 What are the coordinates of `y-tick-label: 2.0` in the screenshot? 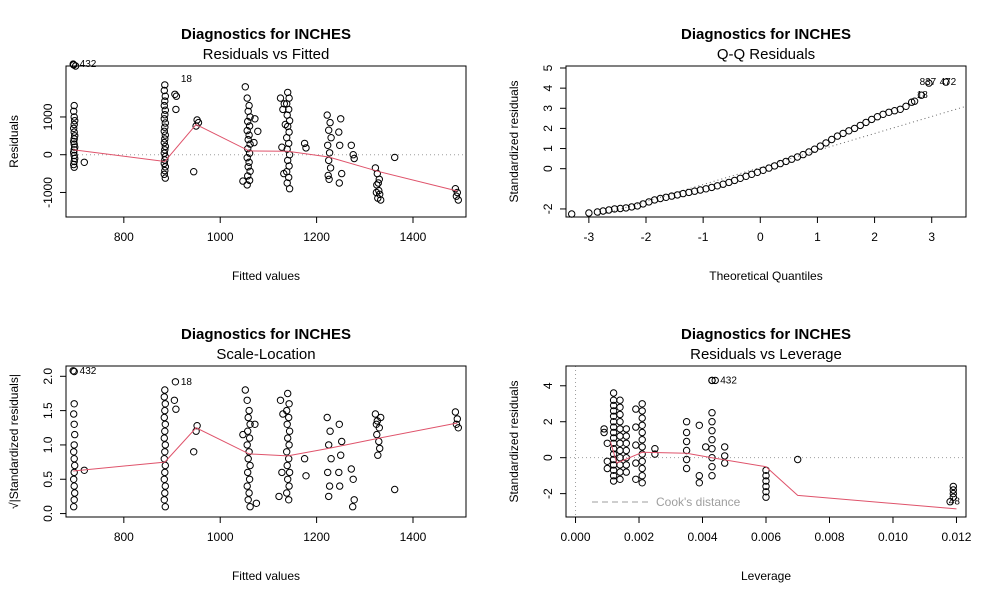 It's located at (48, 376).